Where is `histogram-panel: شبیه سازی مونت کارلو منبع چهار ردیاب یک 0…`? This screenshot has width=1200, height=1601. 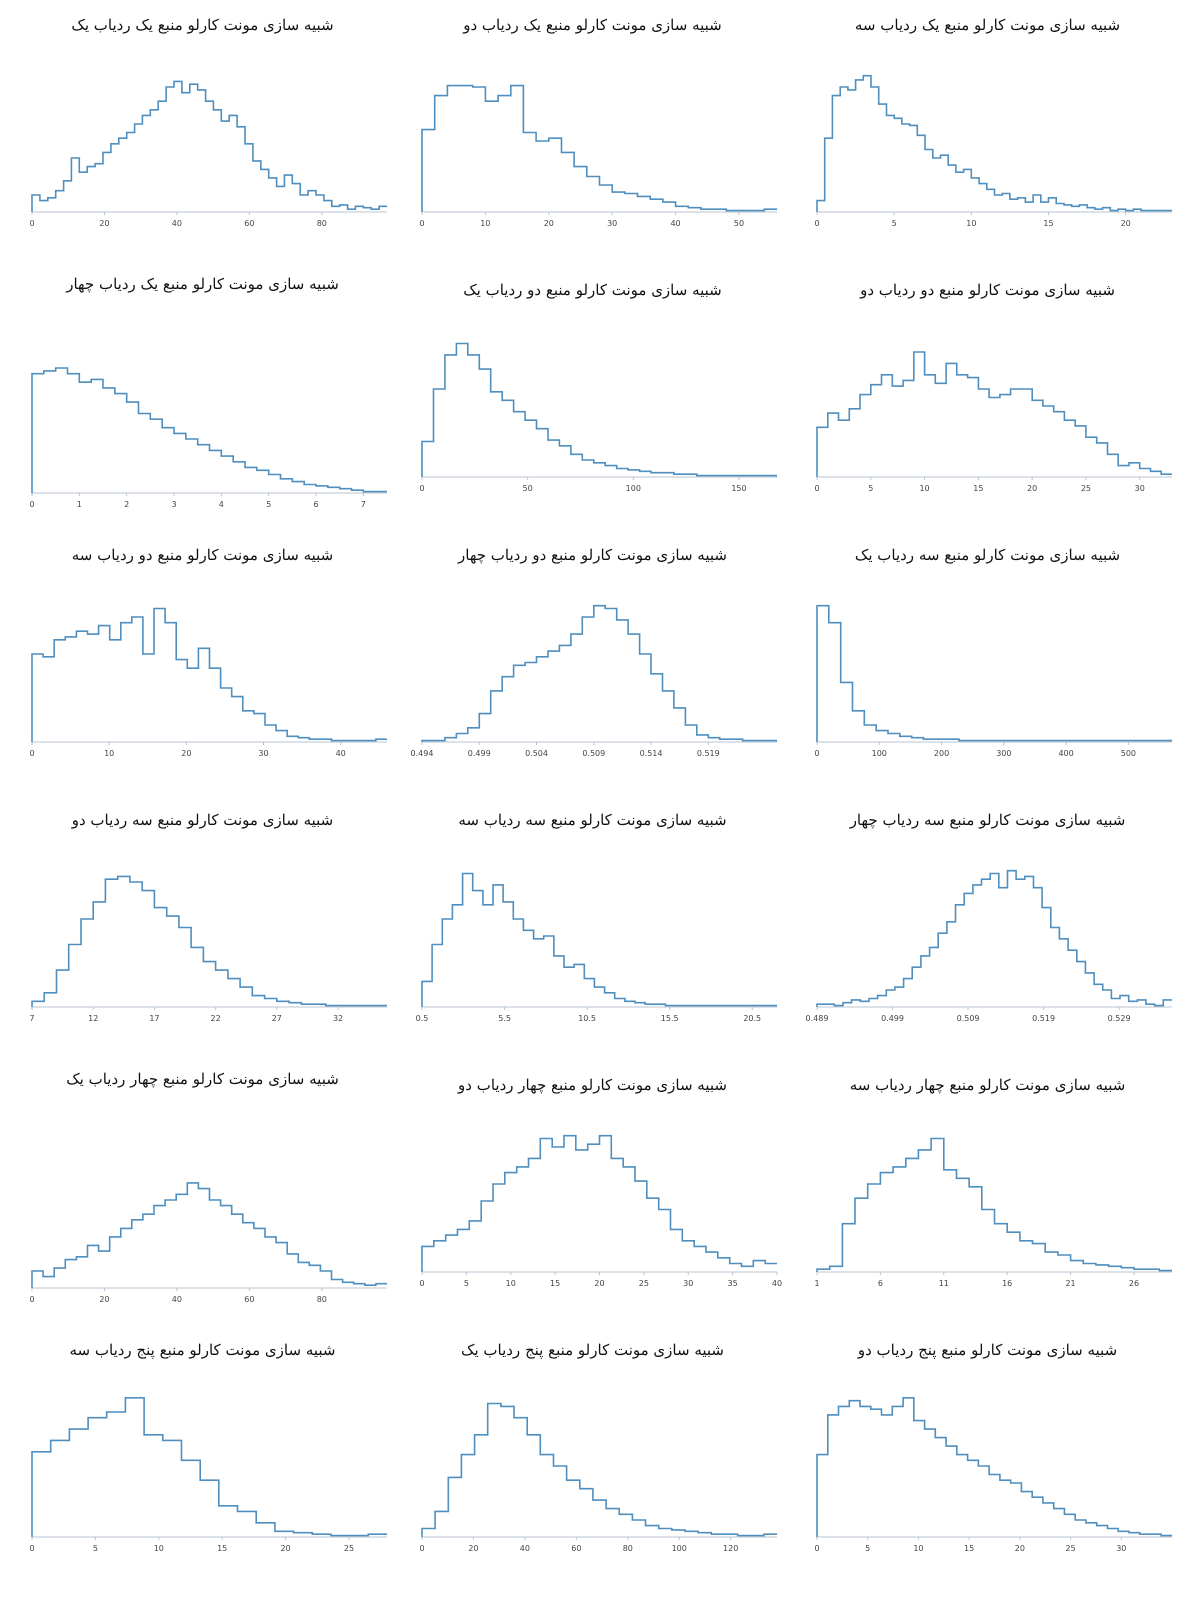
histogram-panel: شبیه سازی مونت کارلو منبع چهار ردیاب یک 0… is located at coordinates (202, 1192).